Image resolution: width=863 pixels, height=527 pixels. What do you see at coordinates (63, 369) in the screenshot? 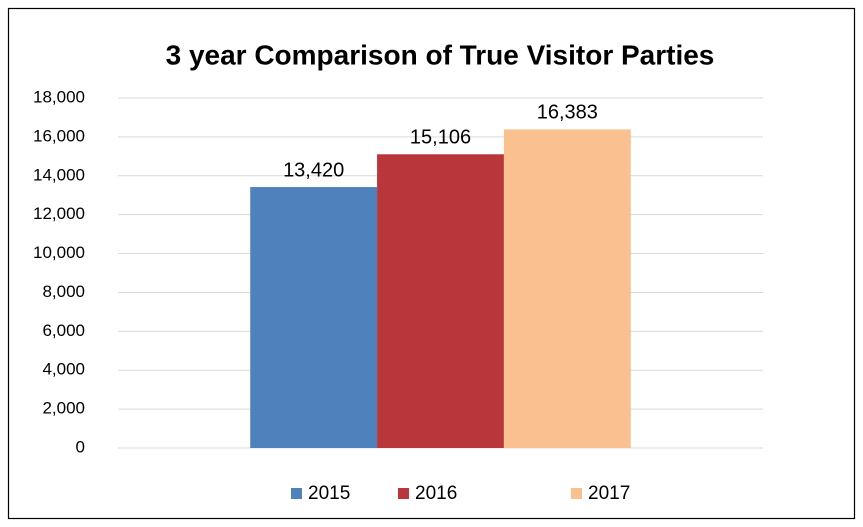
I see `y-tick-label: 4,000` at bounding box center [63, 369].